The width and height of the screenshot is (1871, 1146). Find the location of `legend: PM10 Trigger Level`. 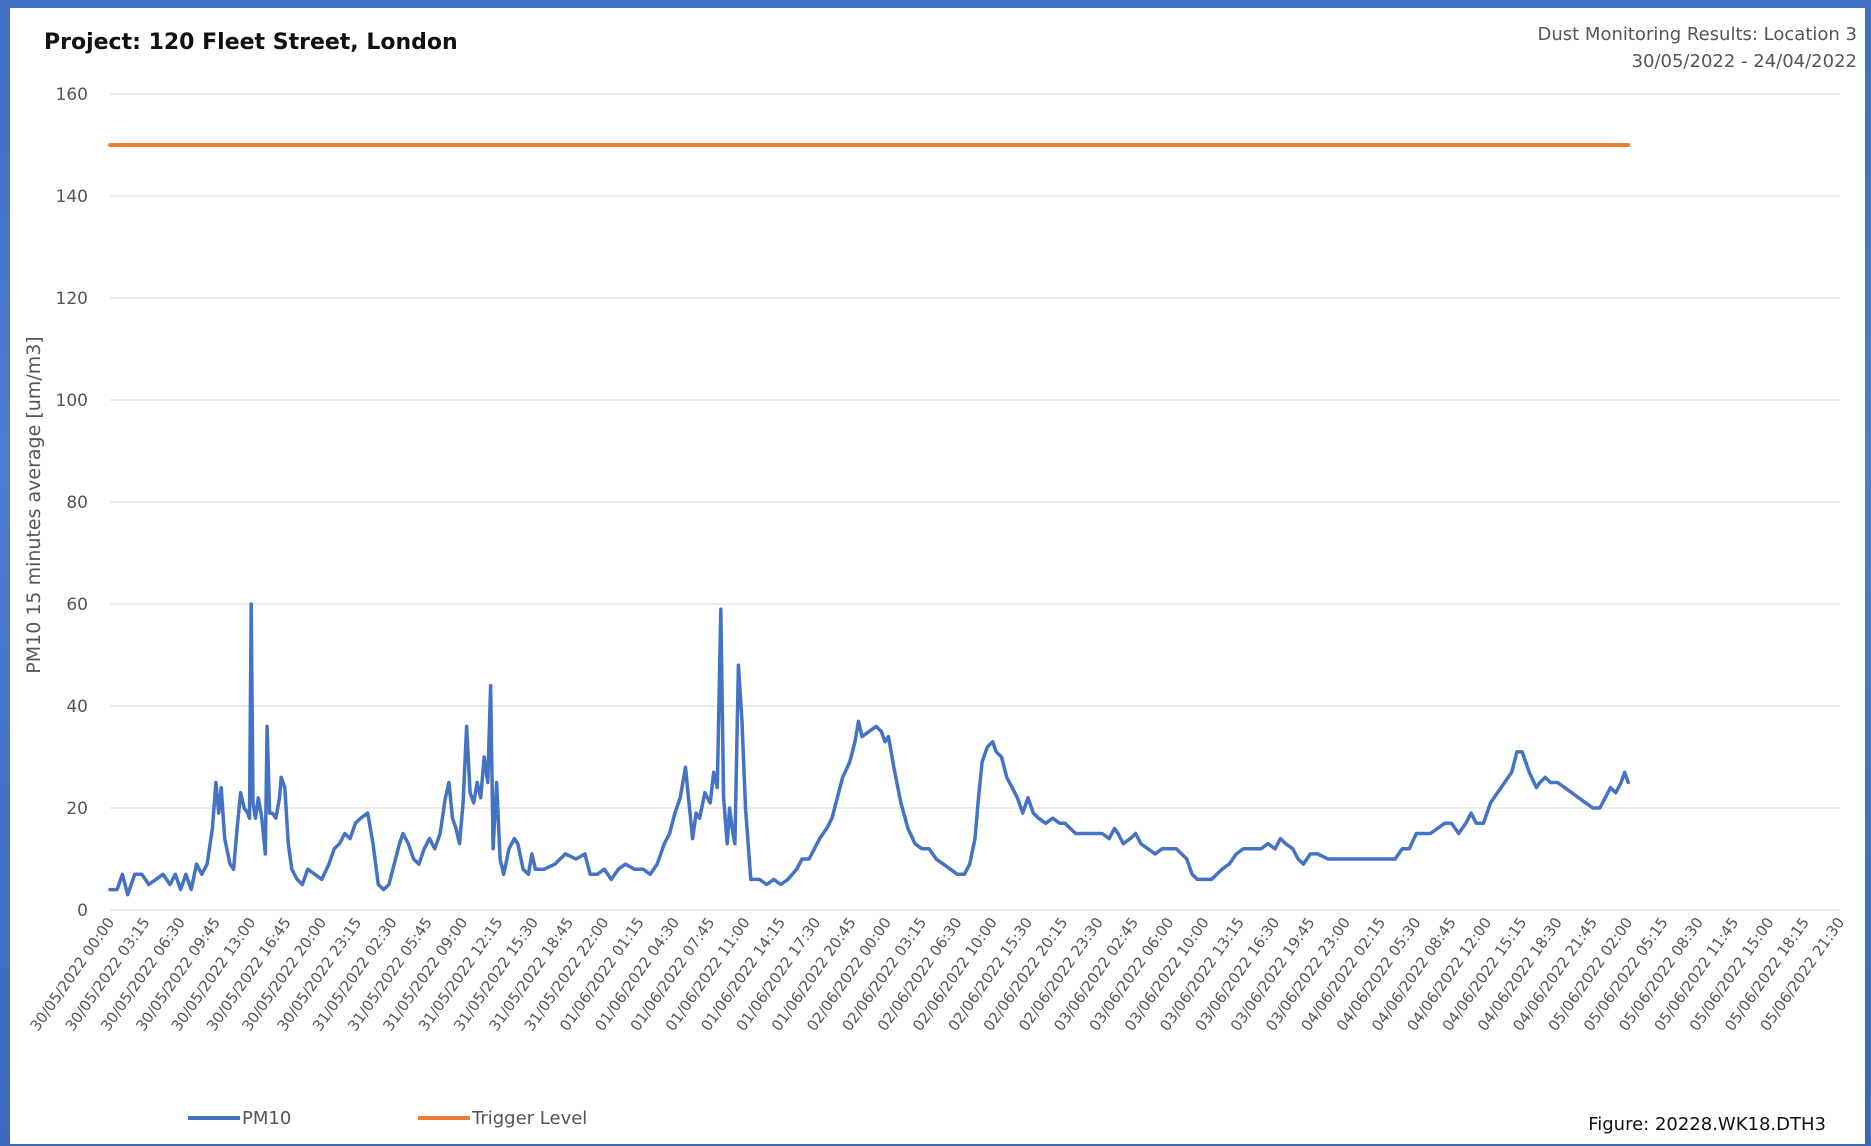

legend: PM10 Trigger Level is located at coordinates (387, 1118).